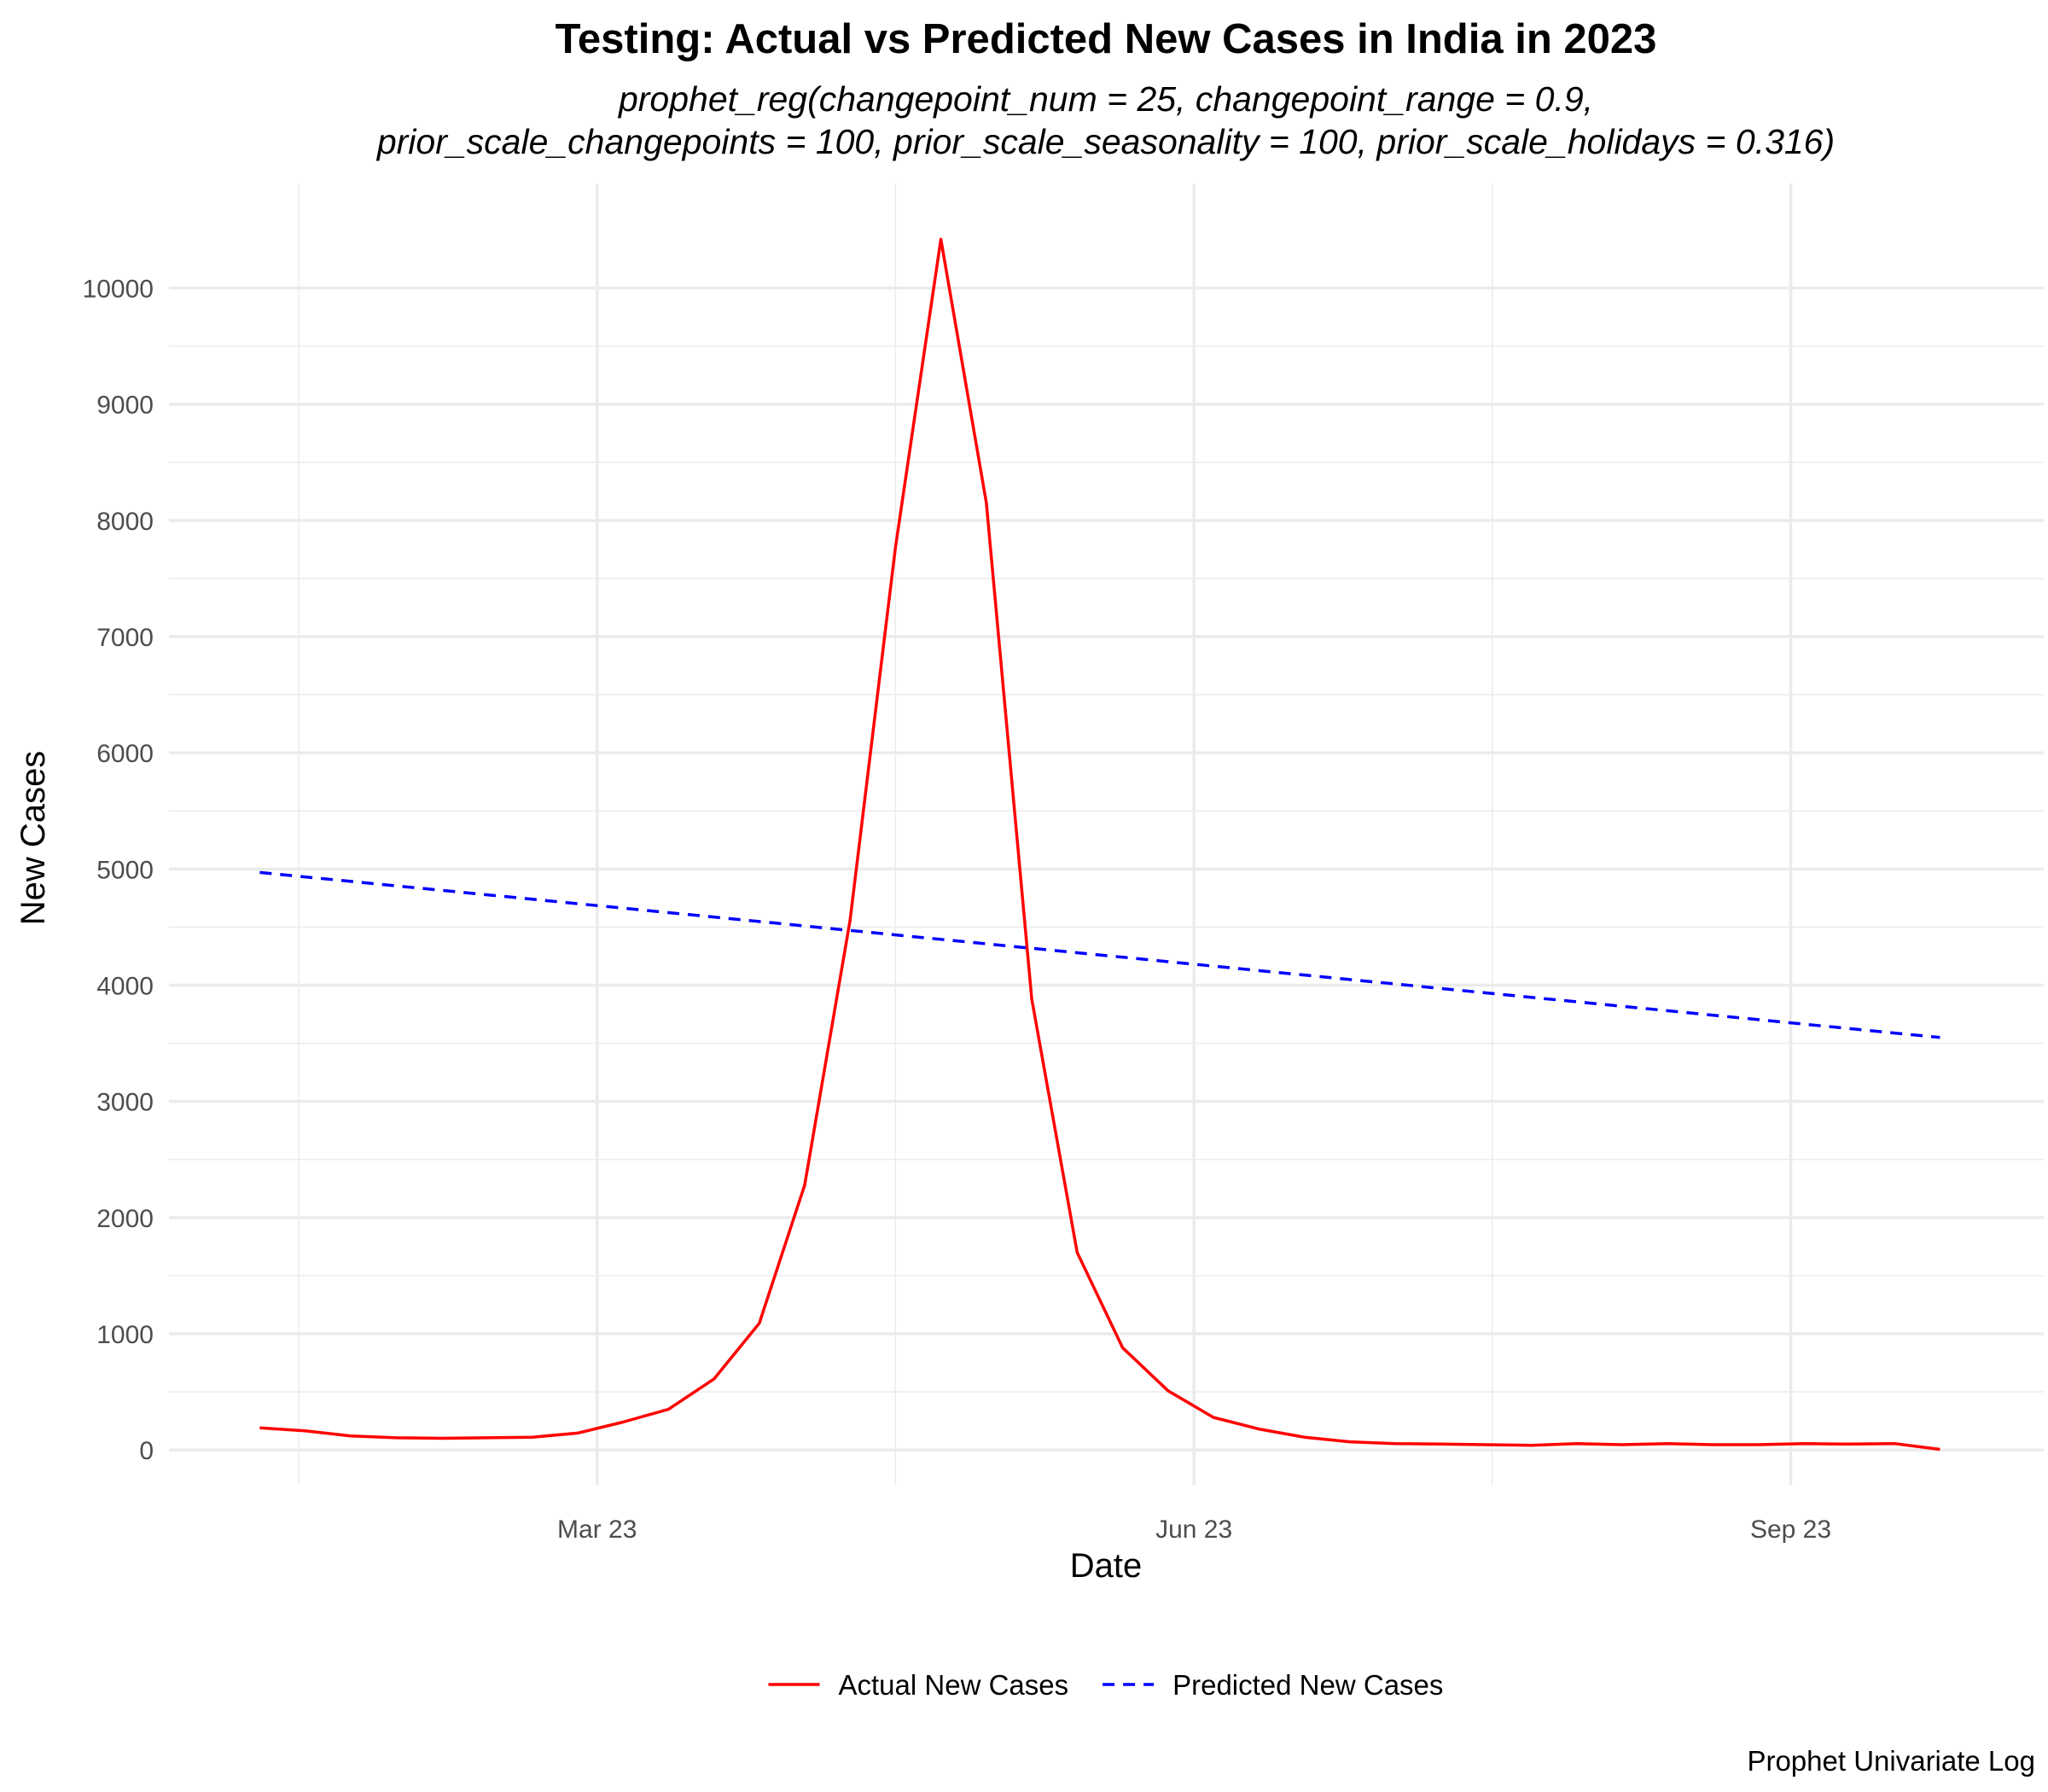 This screenshot has height=1792, width=2048. Describe the element at coordinates (119, 290) in the screenshot. I see `y-tick-label: 10000` at that location.